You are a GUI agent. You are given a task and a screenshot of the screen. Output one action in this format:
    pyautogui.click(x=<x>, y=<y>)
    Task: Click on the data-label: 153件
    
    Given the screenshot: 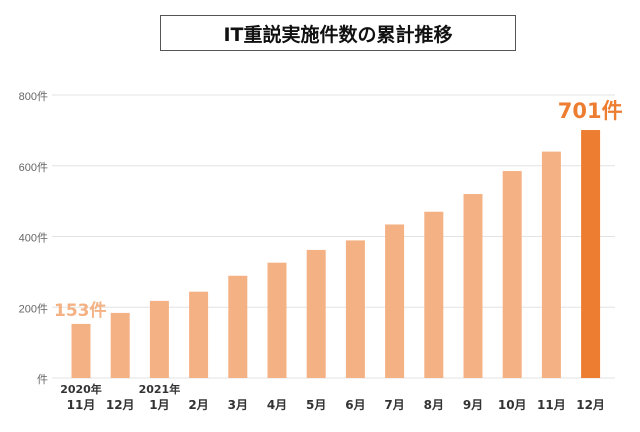 What is the action you would take?
    pyautogui.click(x=80, y=310)
    